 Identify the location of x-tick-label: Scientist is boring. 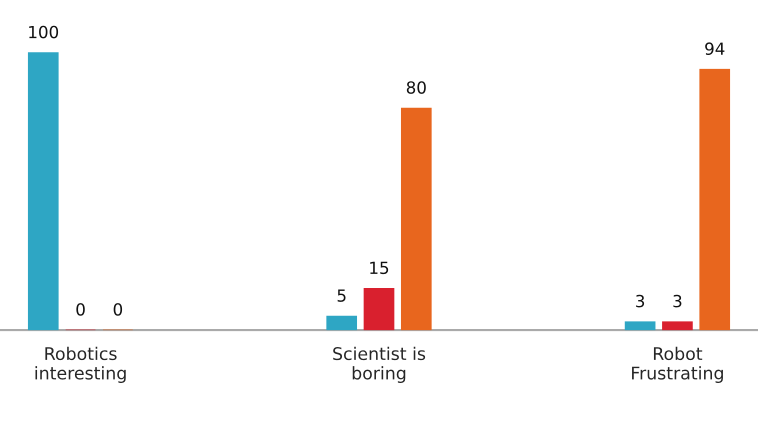
(379, 364).